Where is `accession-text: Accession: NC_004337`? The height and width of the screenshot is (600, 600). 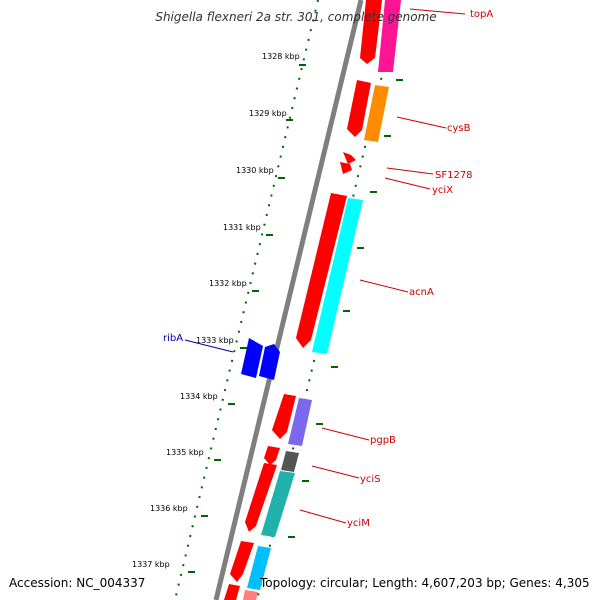 accession-text: Accession: NC_004337 is located at coordinates (77, 583).